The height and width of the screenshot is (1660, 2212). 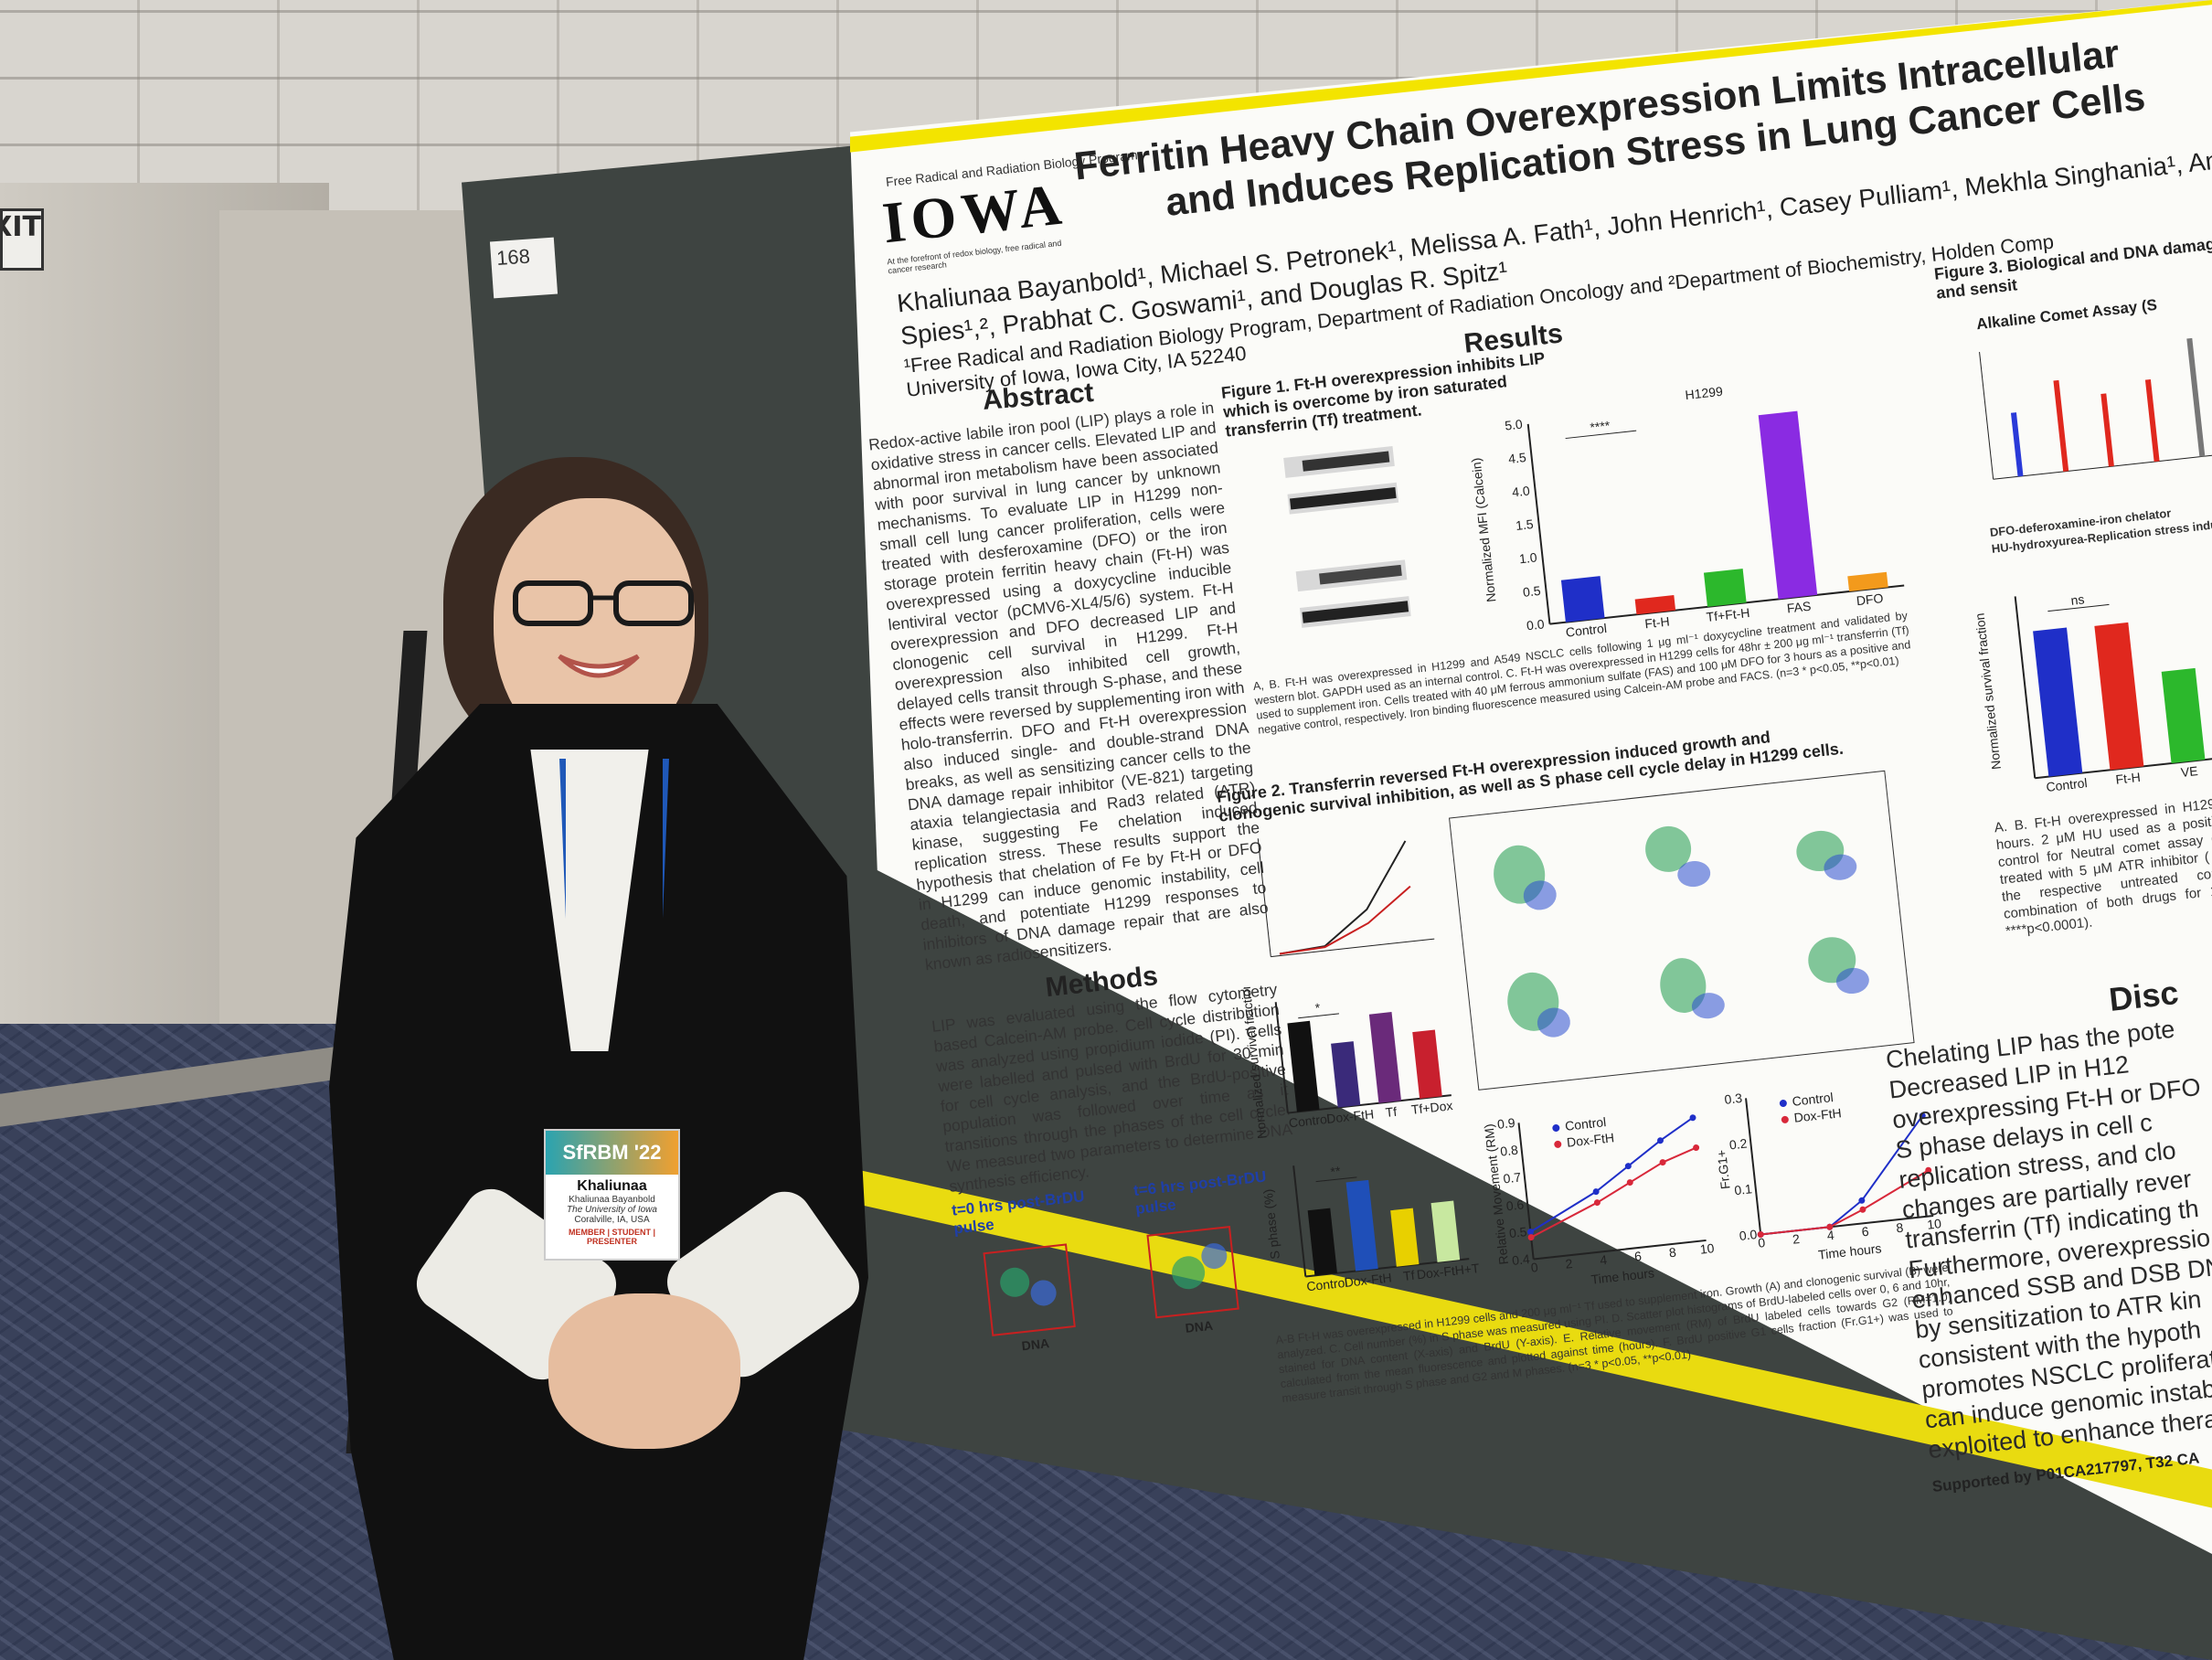 I want to click on y-axis-label: Fr.G1+, so click(x=1723, y=1169).